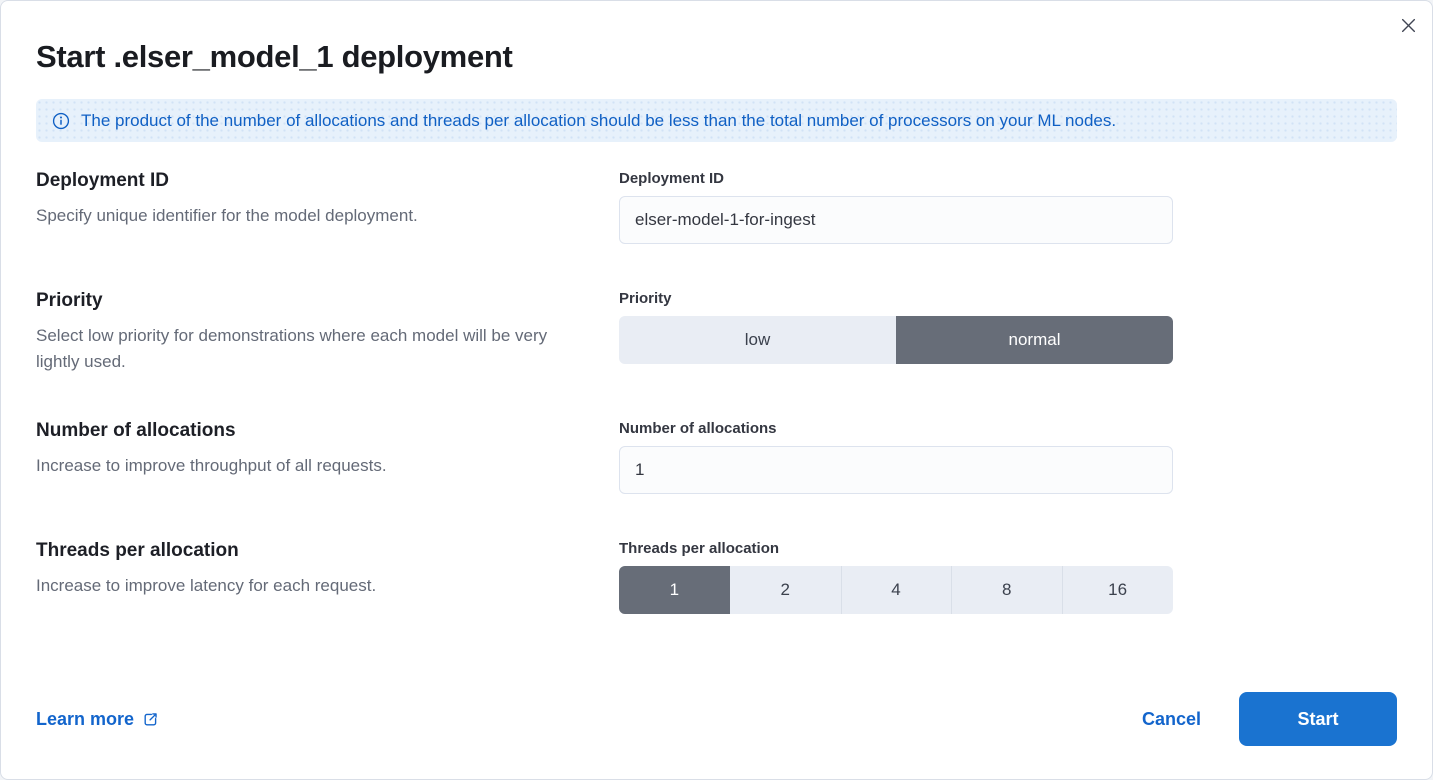 This screenshot has height=780, width=1433. What do you see at coordinates (896, 470) in the screenshot?
I see `number-of-allocations-input` at bounding box center [896, 470].